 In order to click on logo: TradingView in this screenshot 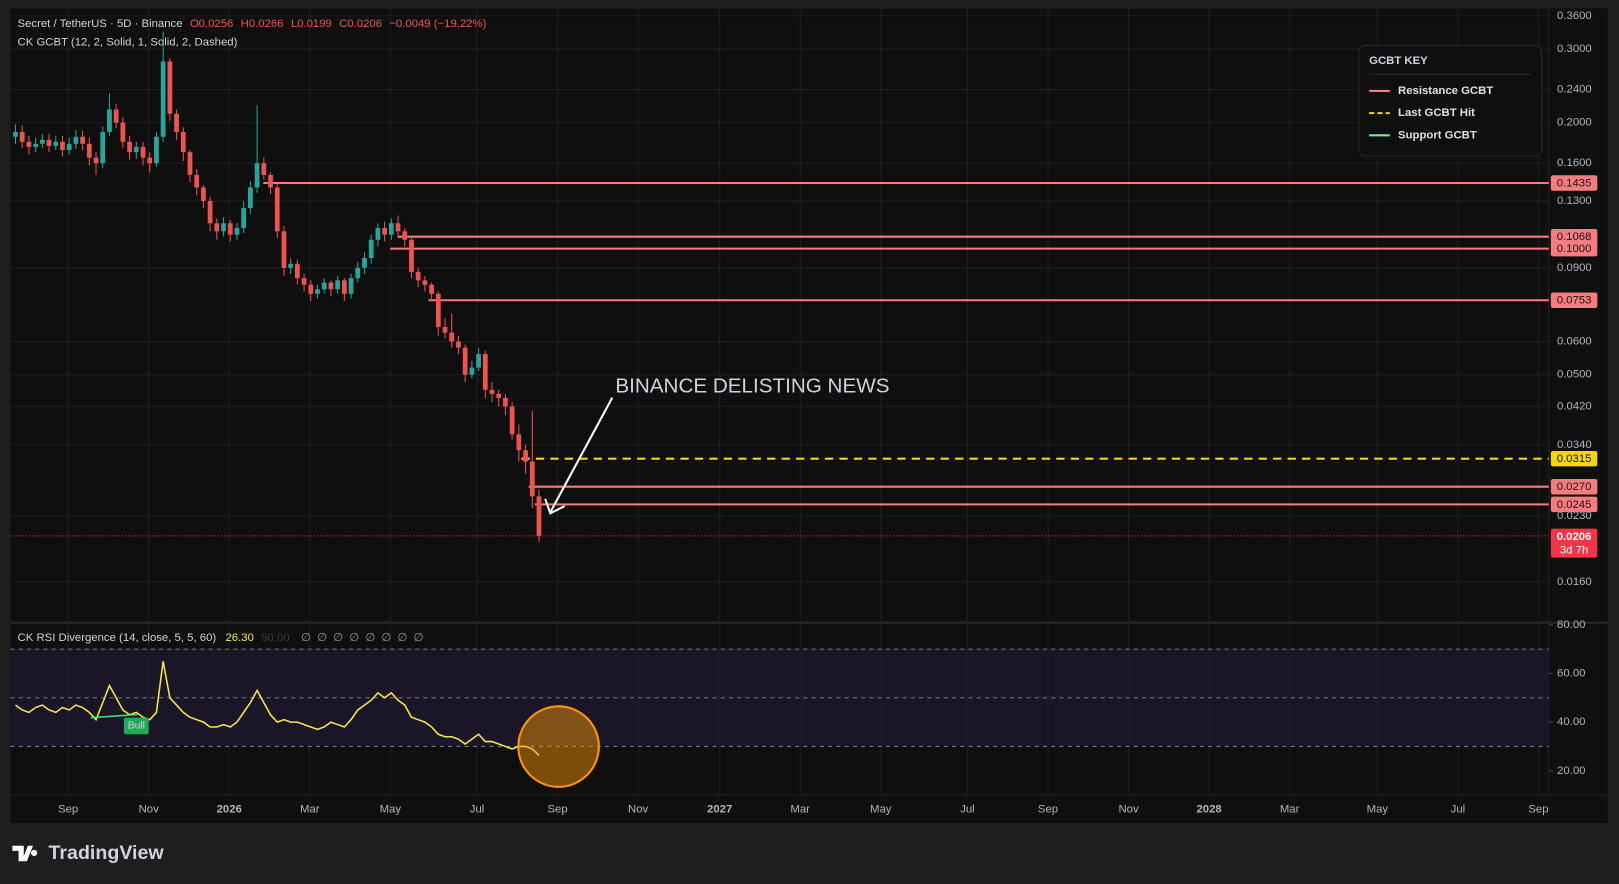, I will do `click(88, 853)`.